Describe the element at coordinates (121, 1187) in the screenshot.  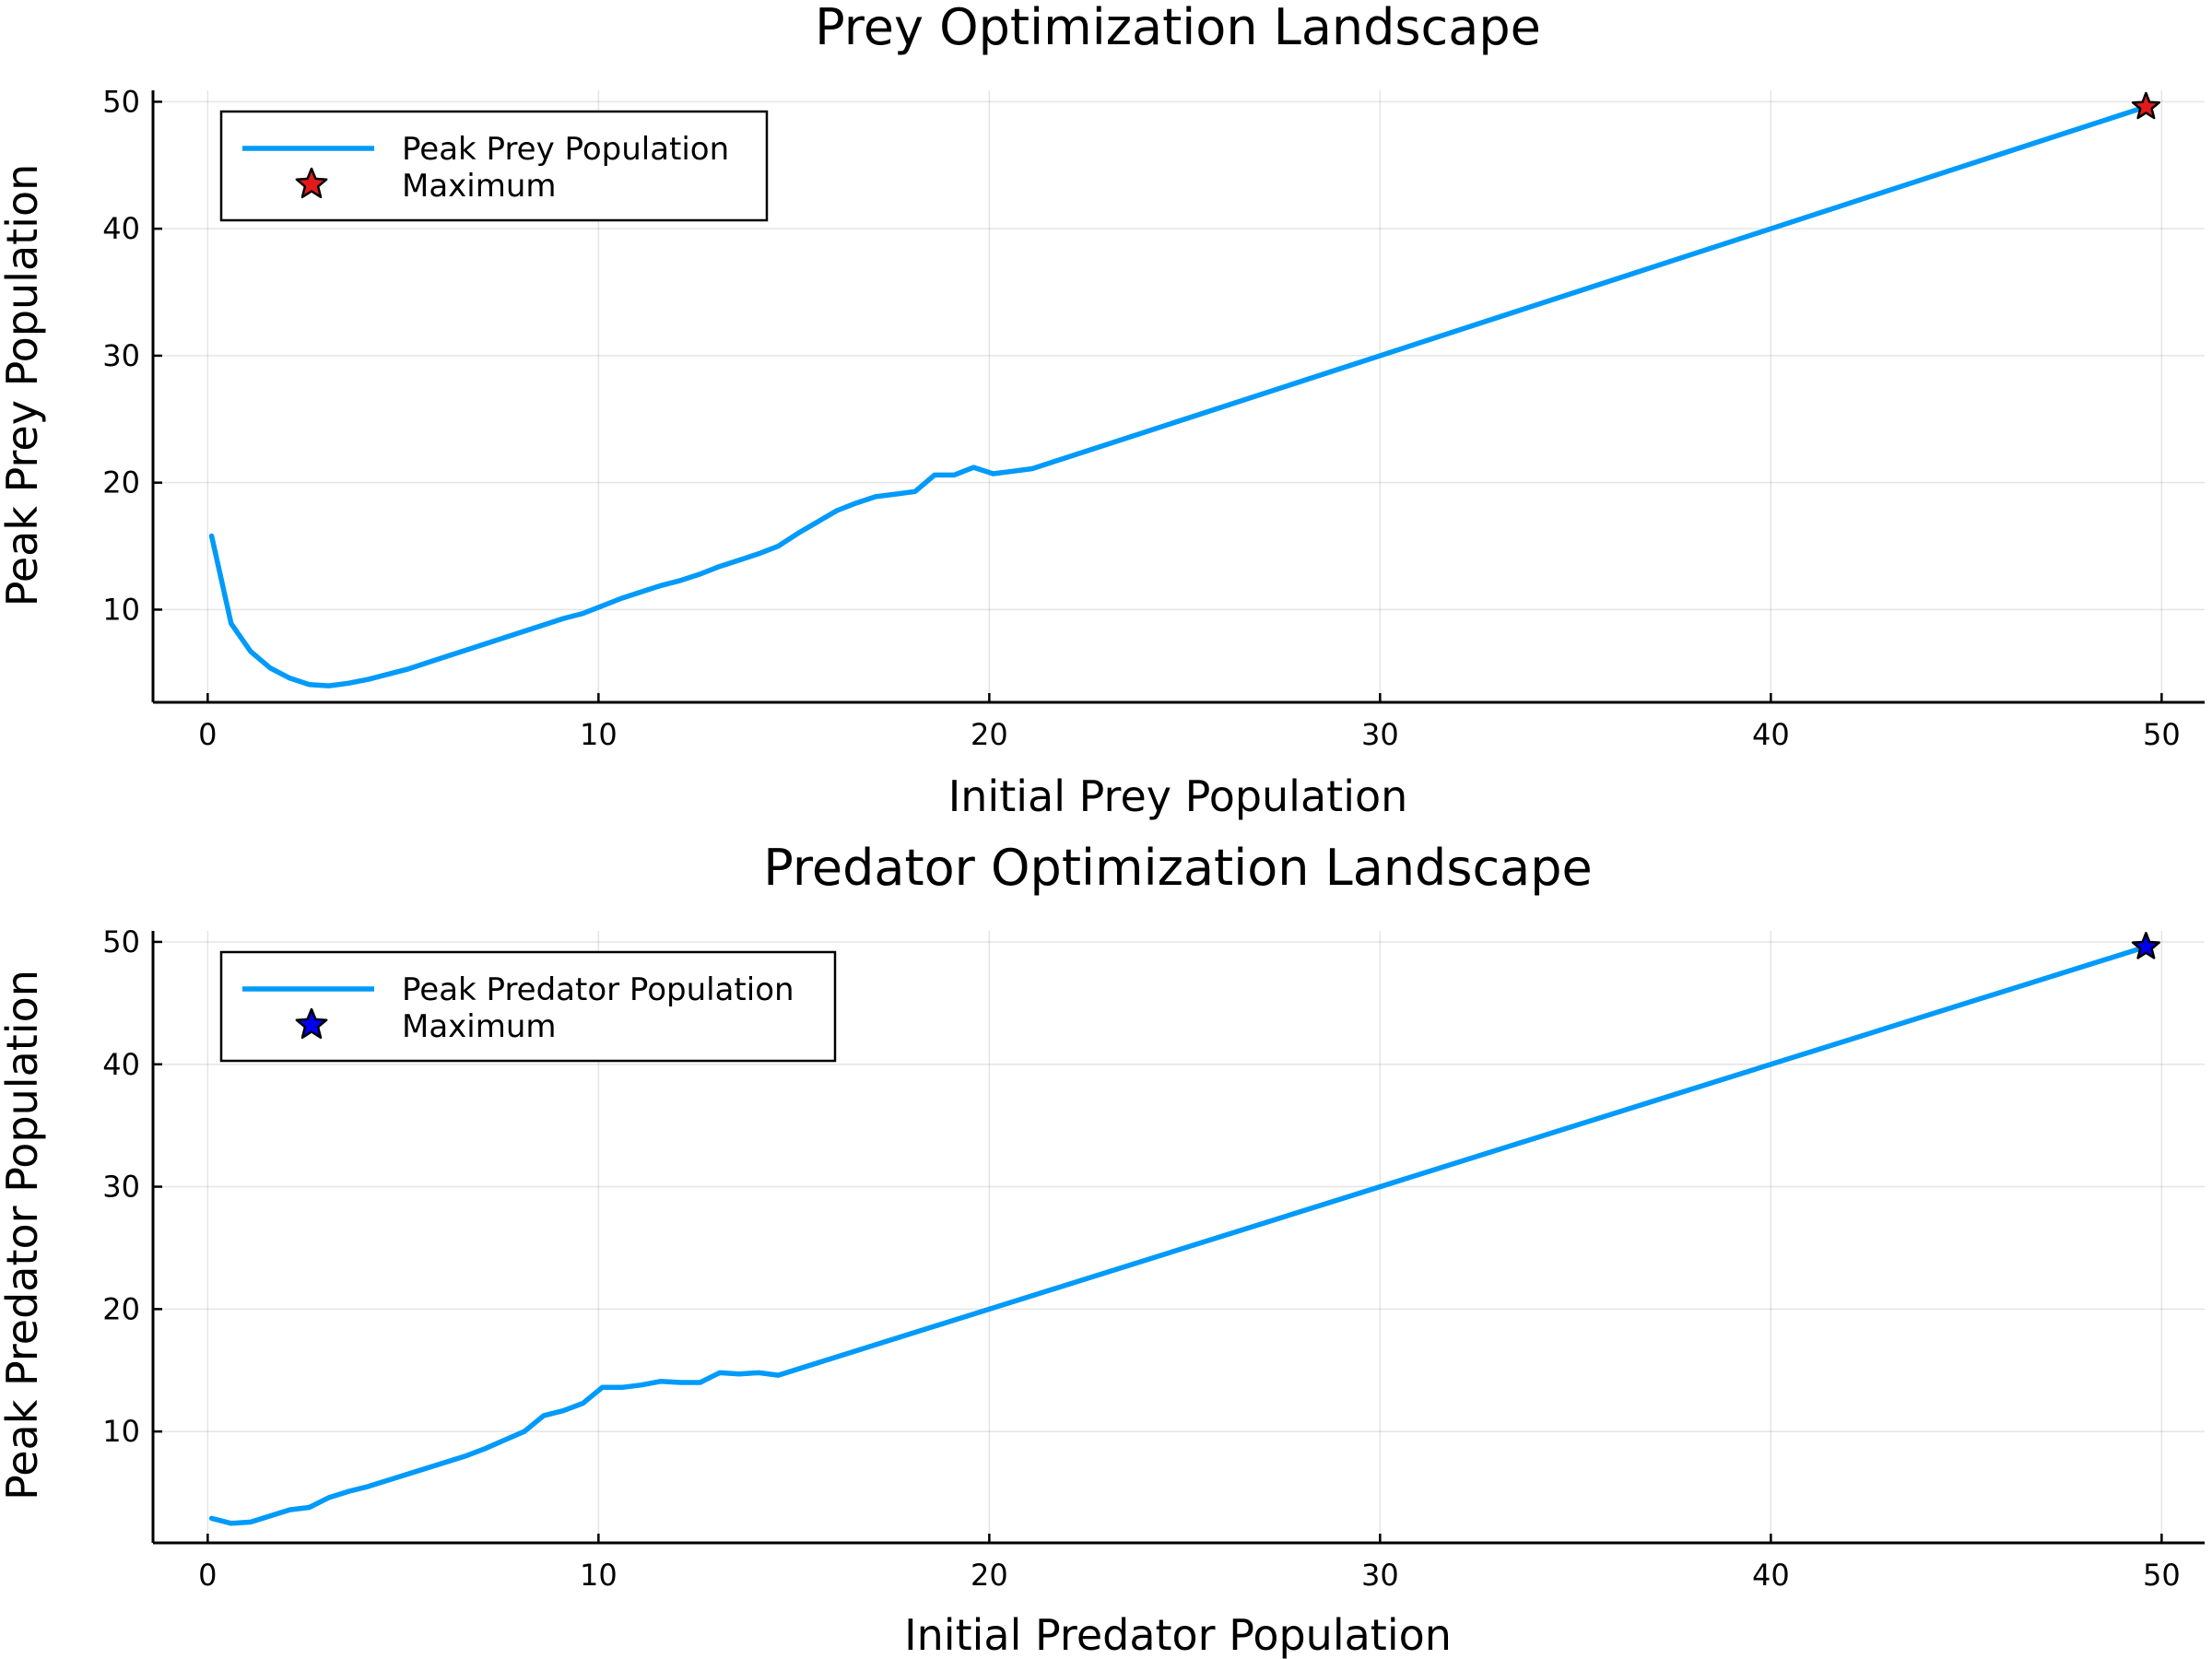
I see `predator-y-tick-label: 30` at that location.